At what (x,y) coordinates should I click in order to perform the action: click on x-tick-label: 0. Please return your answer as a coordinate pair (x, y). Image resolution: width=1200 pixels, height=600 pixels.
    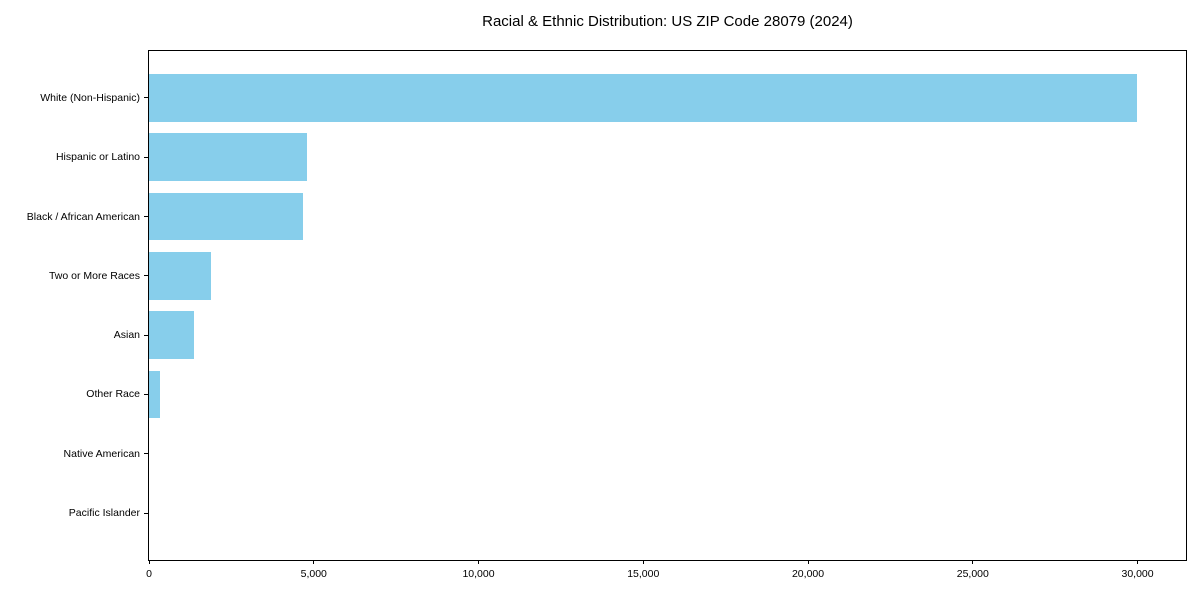
    Looking at the image, I should click on (149, 574).